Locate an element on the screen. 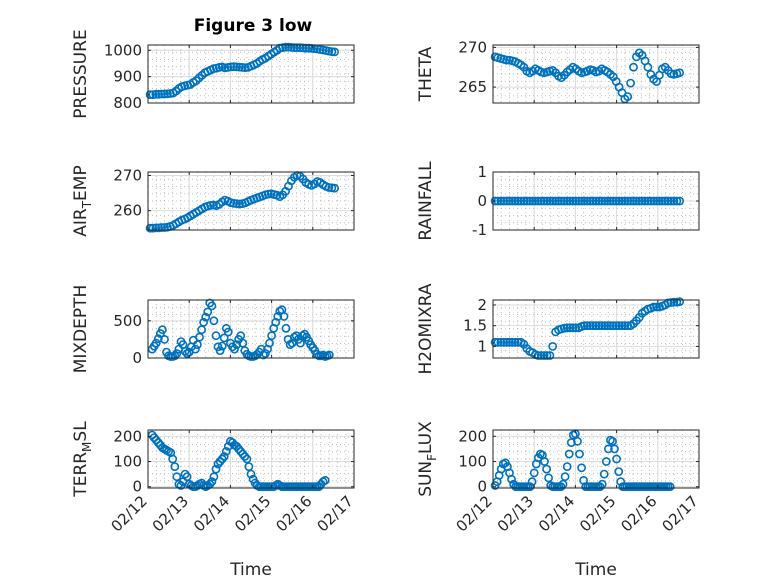 The width and height of the screenshot is (778, 583). subplot-mixdepth: 0 500 MIXDEPTH is located at coordinates (213, 329).